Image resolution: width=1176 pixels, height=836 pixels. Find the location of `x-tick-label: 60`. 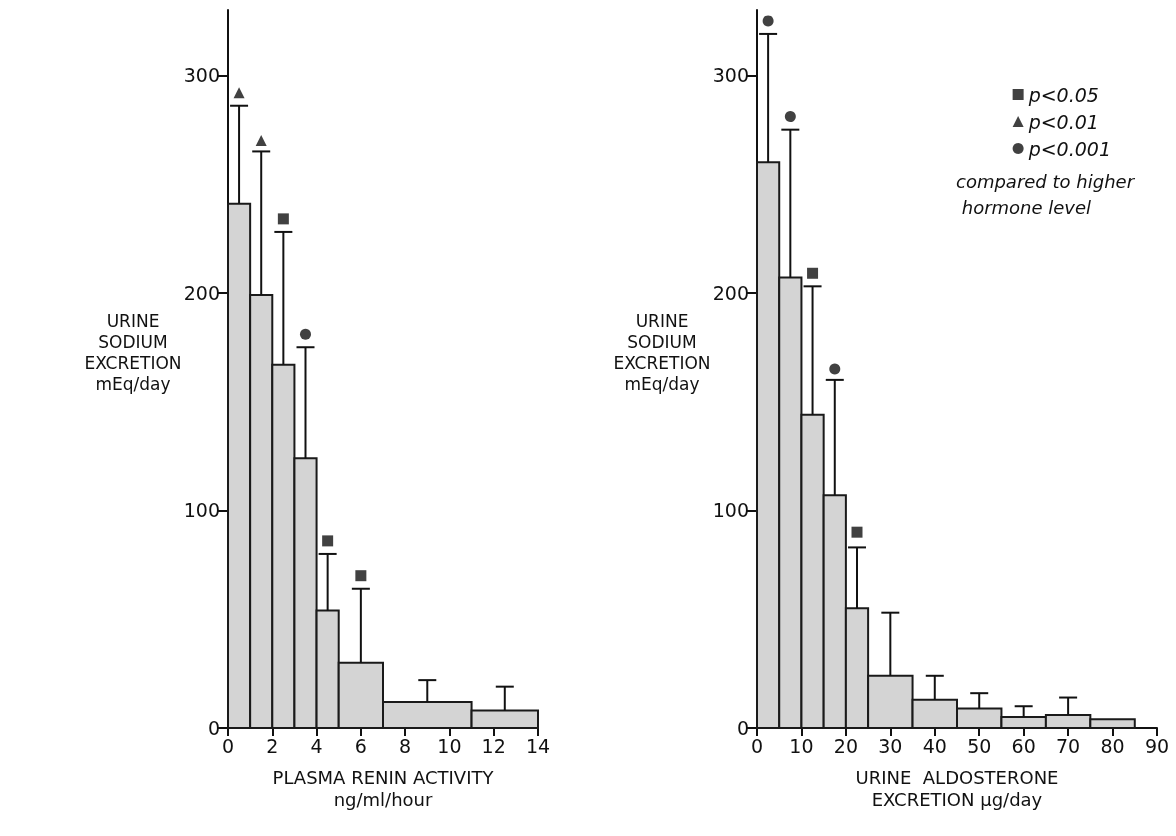

x-tick-label: 60 is located at coordinates (1023, 745).